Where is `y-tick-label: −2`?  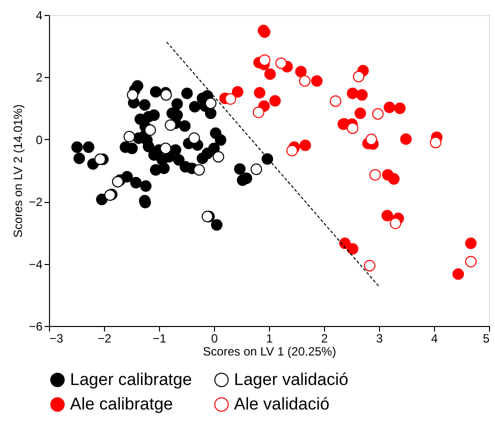
y-tick-label: −2 is located at coordinates (35, 202).